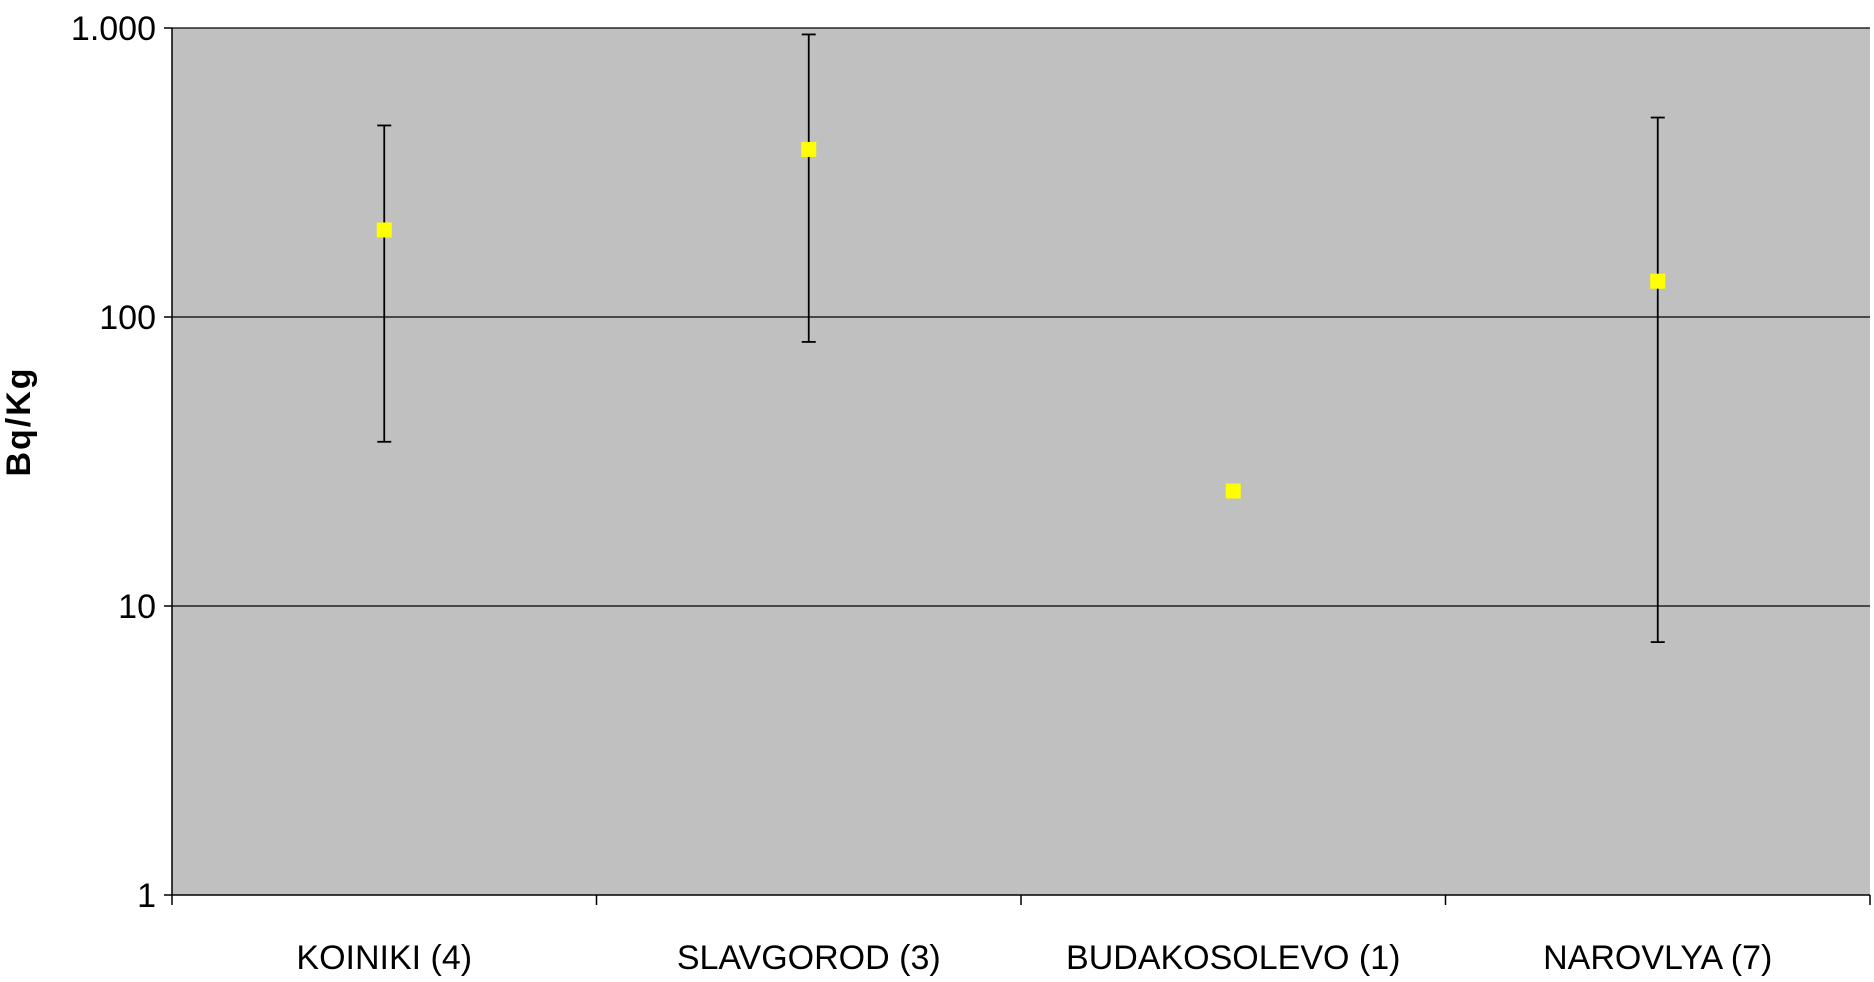 This screenshot has width=1874, height=982. Describe the element at coordinates (1233, 958) in the screenshot. I see `x-tick-label: BUDAKOSOLEVO (1)` at that location.